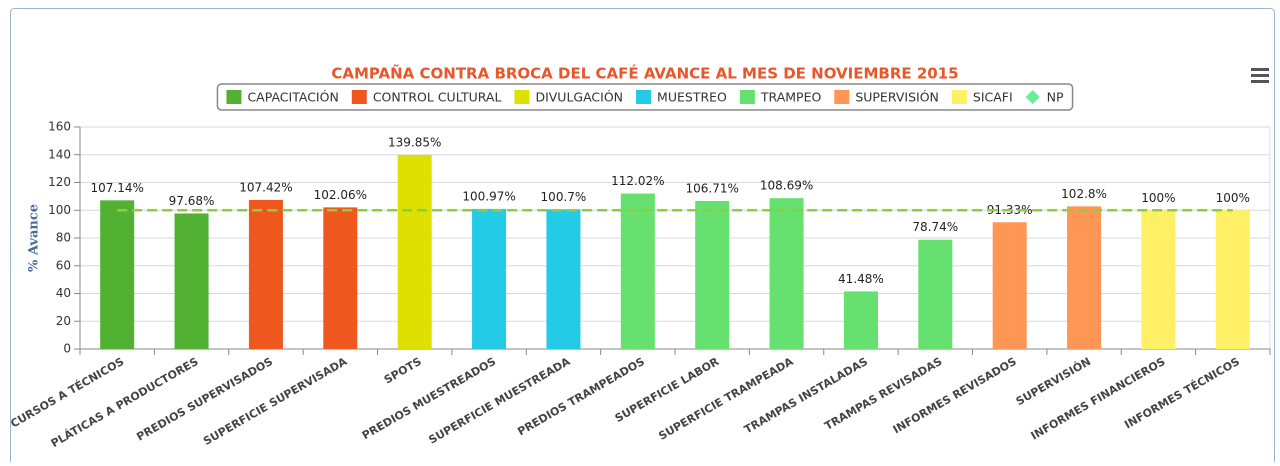 The height and width of the screenshot is (466, 1280). What do you see at coordinates (786, 186) in the screenshot?
I see `data-label: 108.69%` at bounding box center [786, 186].